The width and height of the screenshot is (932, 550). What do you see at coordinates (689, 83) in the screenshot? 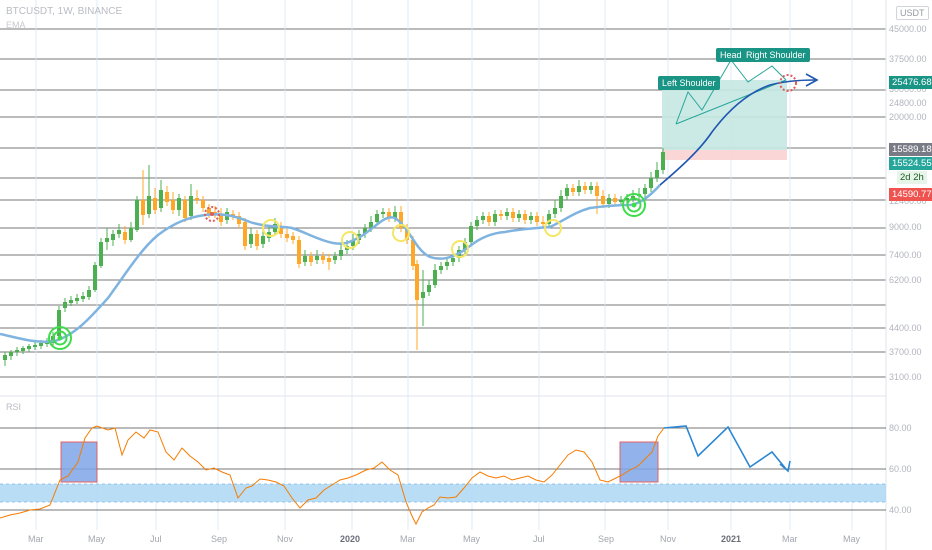
I see `left-shoulder-label: Left Shoulder` at bounding box center [689, 83].